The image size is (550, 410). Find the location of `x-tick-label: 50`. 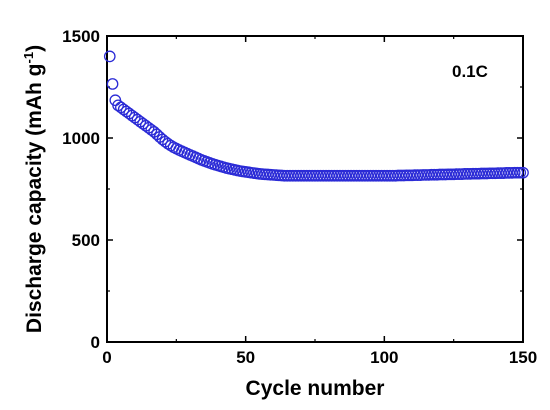

x-tick-label: 50 is located at coordinates (245, 357).